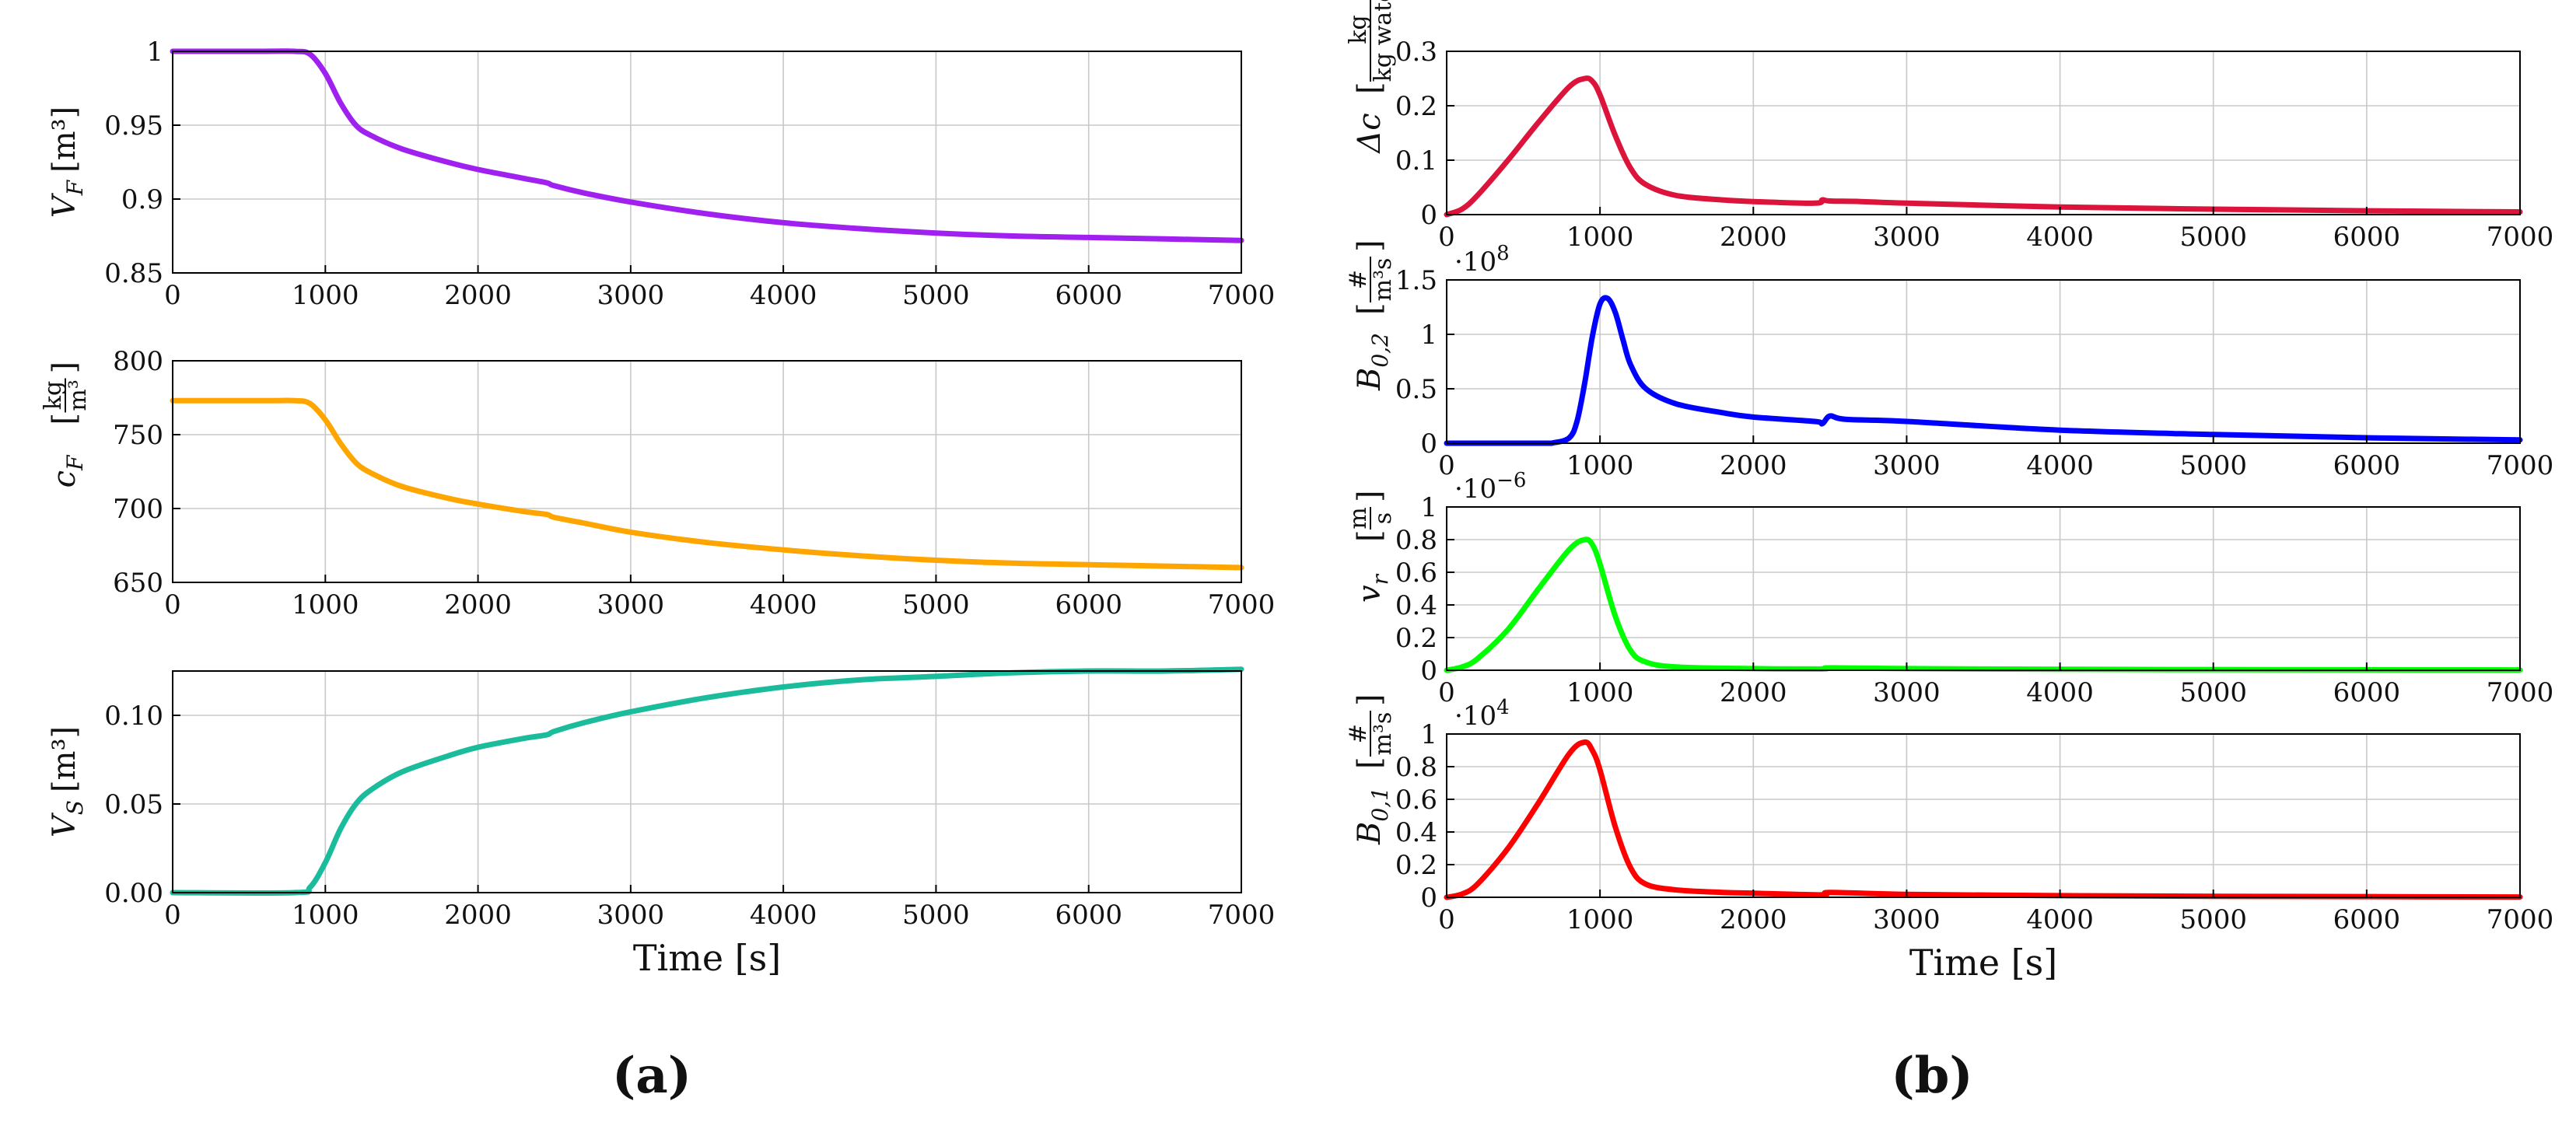 Image resolution: width=2576 pixels, height=1122 pixels. Describe the element at coordinates (1932, 1076) in the screenshot. I see `panel-label-b: (b)` at that location.